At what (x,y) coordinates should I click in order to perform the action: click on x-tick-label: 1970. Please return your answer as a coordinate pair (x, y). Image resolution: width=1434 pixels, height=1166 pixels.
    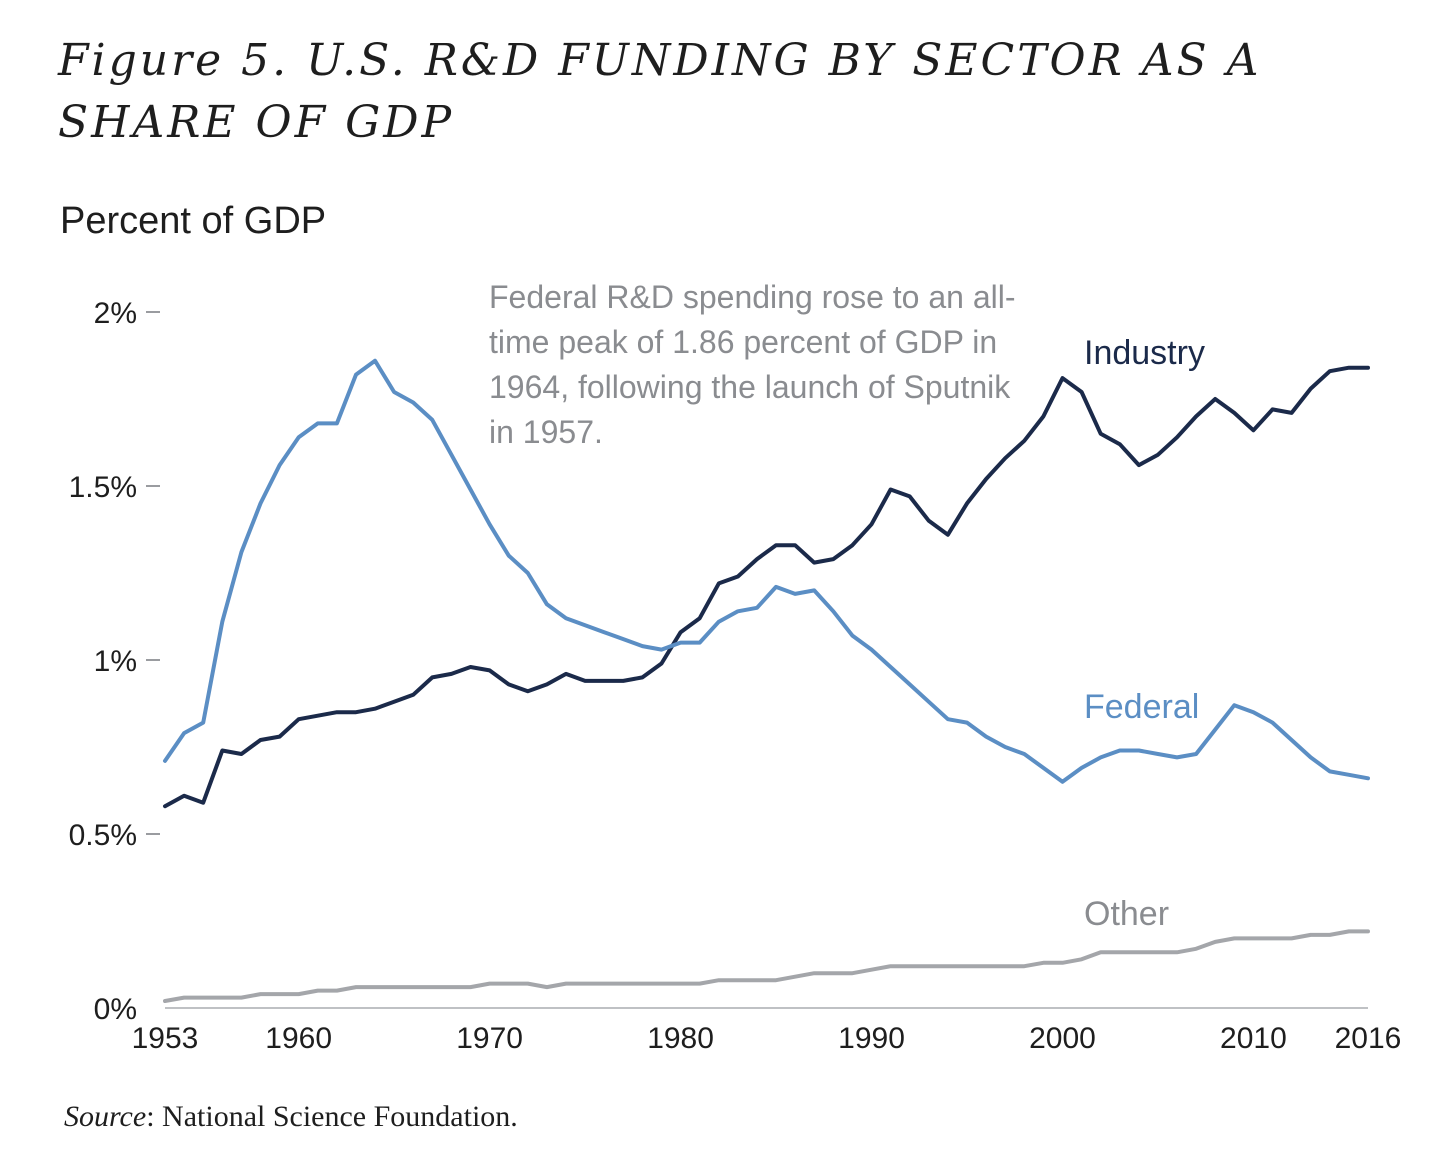
    Looking at the image, I should click on (489, 1038).